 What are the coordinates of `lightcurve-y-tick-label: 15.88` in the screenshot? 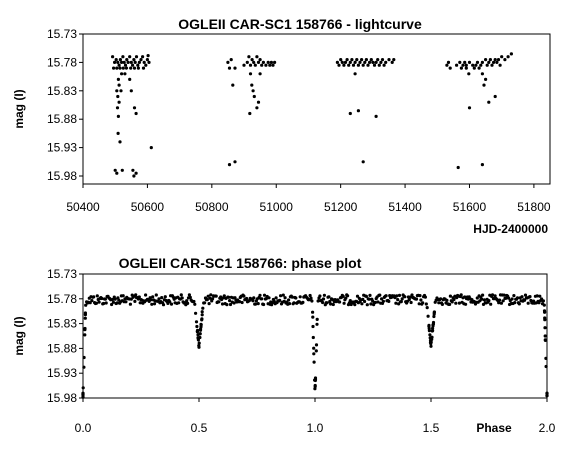 It's located at (62, 119).